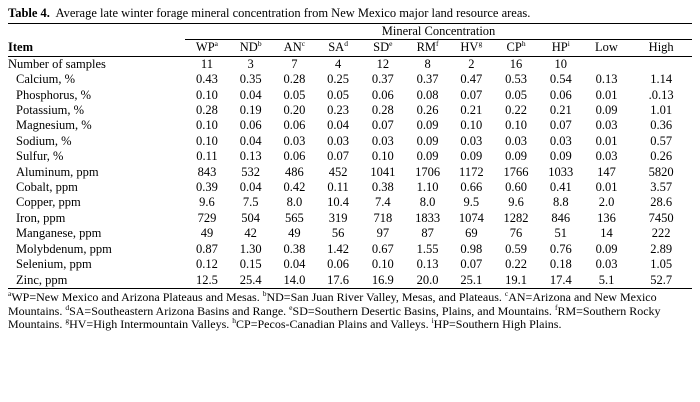 This screenshot has height=402, width=700. Describe the element at coordinates (250, 48) in the screenshot. I see `column-header-nd: NDb` at that location.